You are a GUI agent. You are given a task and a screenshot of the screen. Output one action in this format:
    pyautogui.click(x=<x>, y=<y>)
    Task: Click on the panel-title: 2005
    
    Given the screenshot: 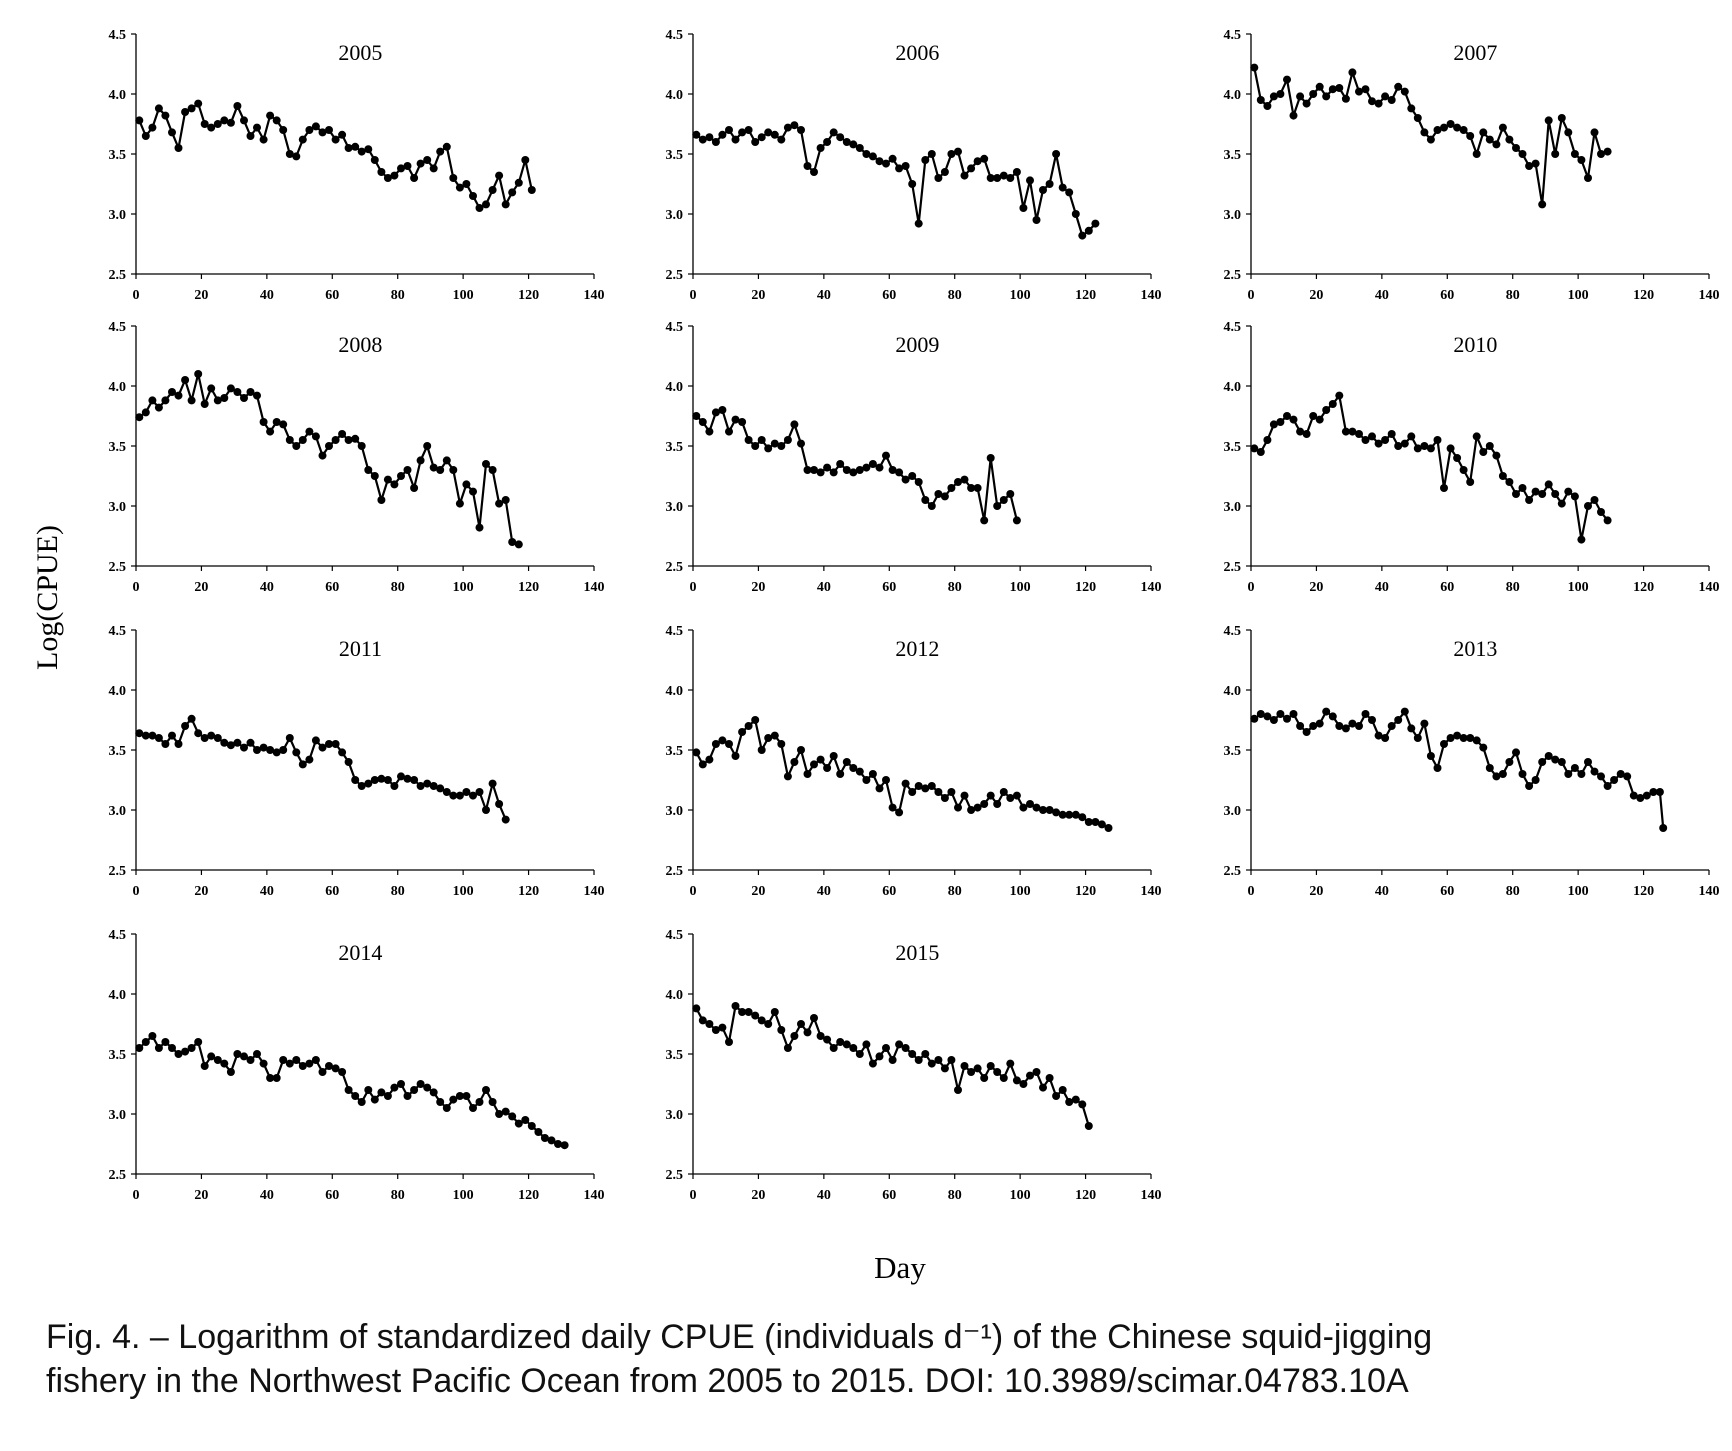 What is the action you would take?
    pyautogui.click(x=360, y=52)
    